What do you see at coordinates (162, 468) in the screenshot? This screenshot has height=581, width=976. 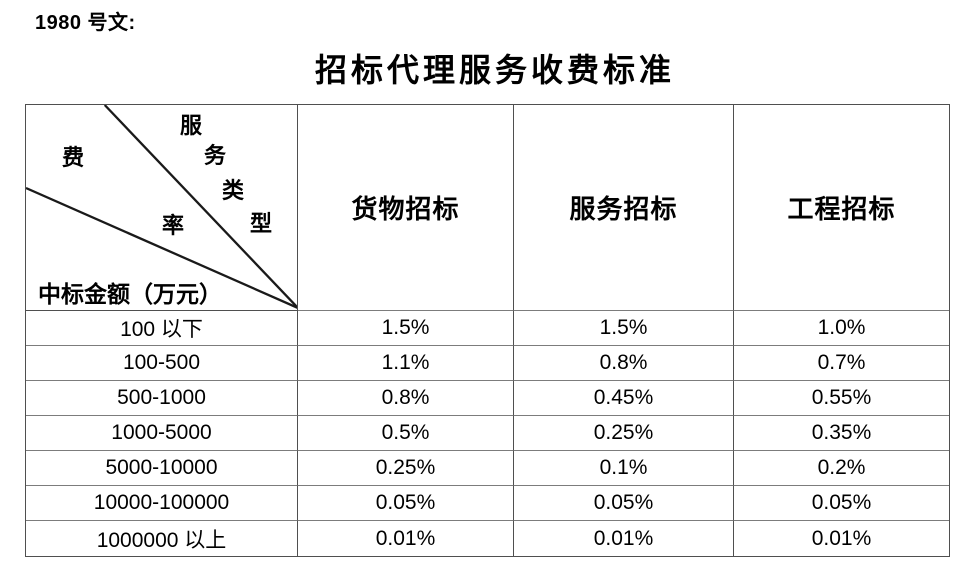 I see `table-row-label: 5000-10000` at bounding box center [162, 468].